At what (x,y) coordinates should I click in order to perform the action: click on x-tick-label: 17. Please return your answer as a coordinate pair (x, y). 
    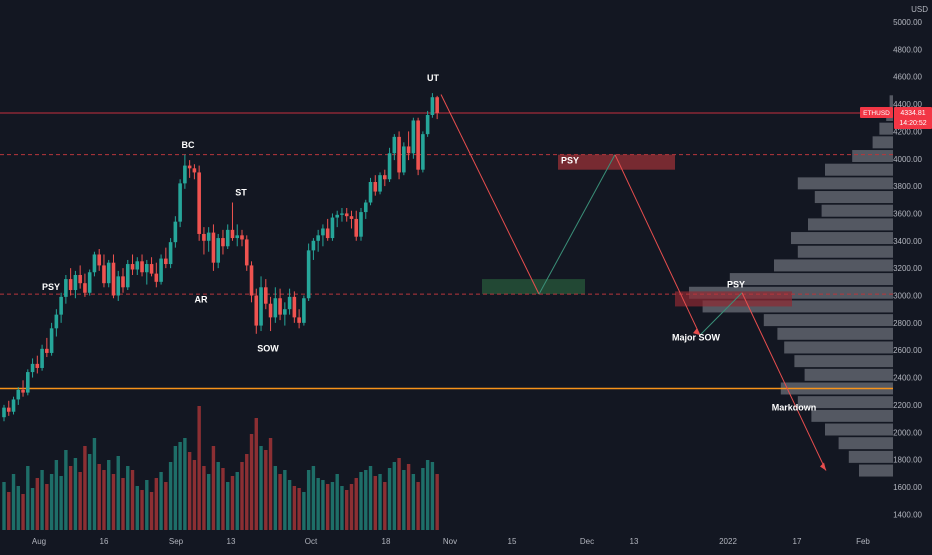
    Looking at the image, I should click on (797, 541).